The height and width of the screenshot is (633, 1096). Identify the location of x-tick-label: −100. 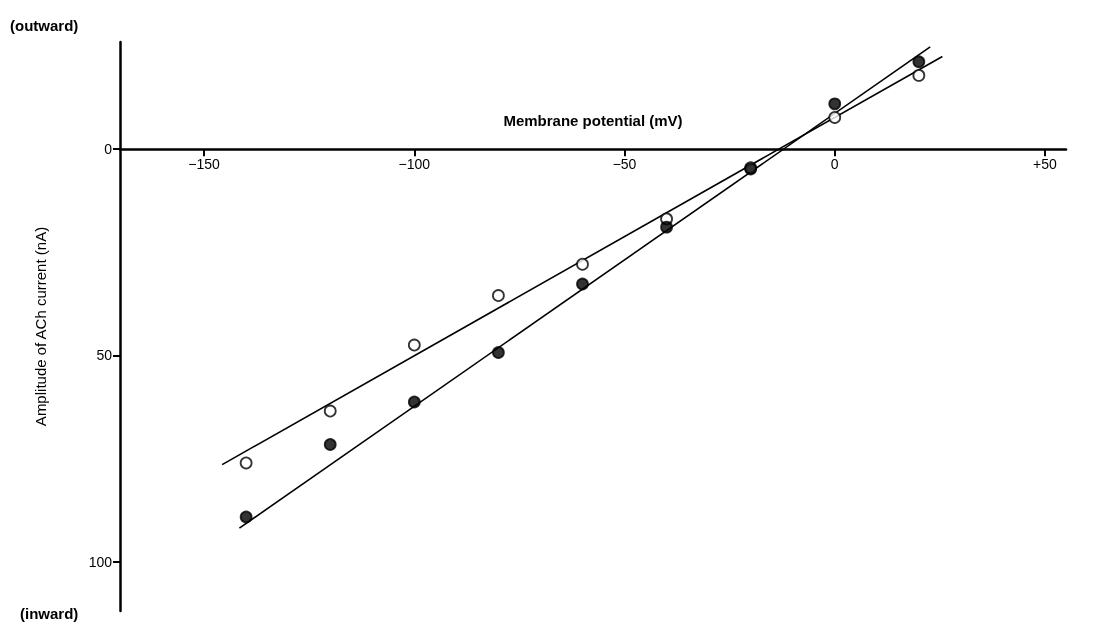
(414, 164).